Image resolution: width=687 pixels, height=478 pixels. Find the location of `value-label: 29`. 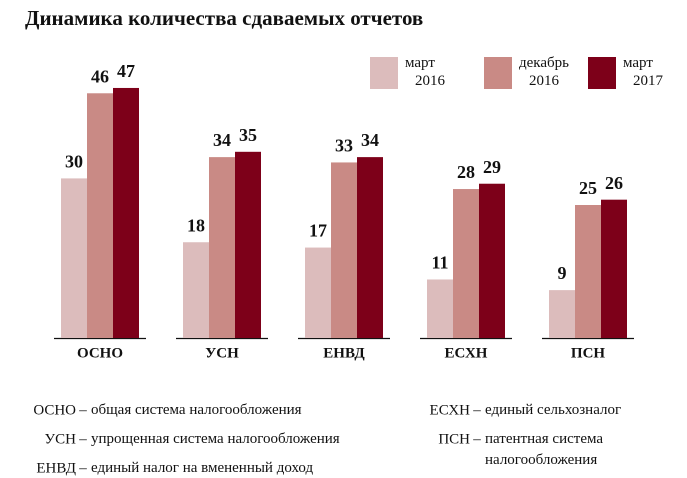

value-label: 29 is located at coordinates (492, 167).